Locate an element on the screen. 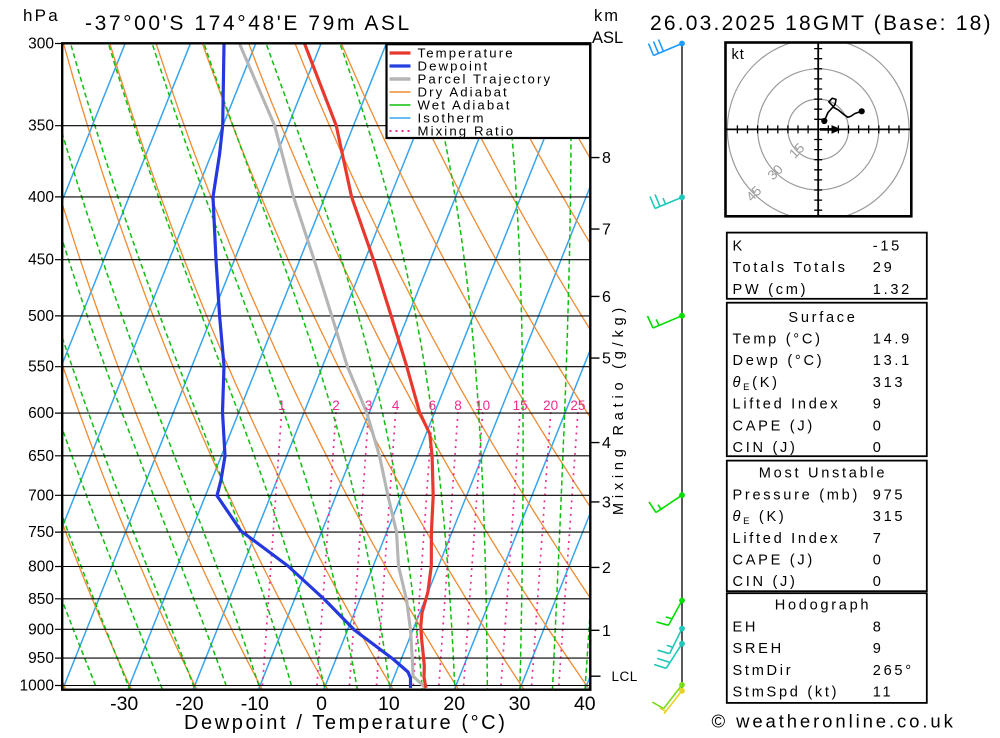 The image size is (1000, 738). svg-text: Wet Adiabat is located at coordinates (465, 105).